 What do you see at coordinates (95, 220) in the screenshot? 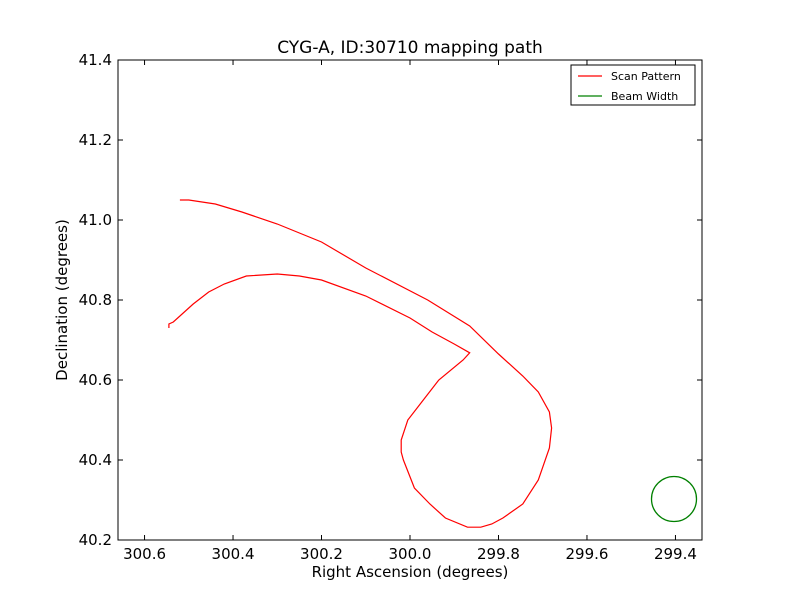
I see `y-tick-label: 41.0` at bounding box center [95, 220].